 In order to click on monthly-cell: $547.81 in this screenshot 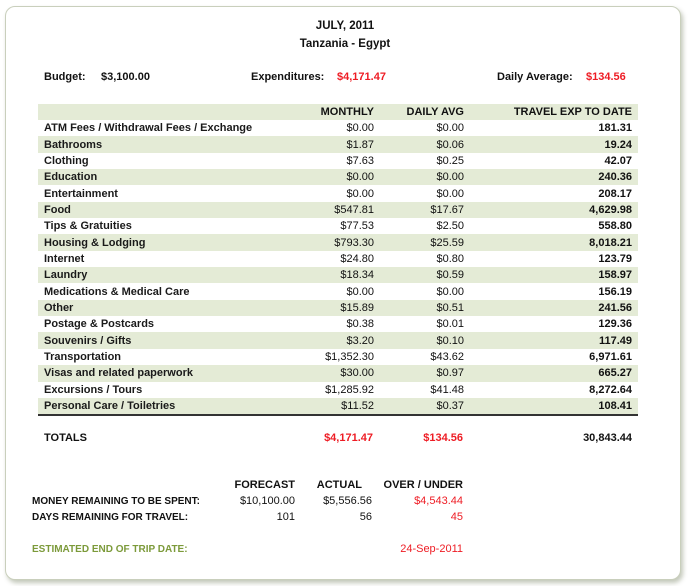, I will do `click(329, 210)`.